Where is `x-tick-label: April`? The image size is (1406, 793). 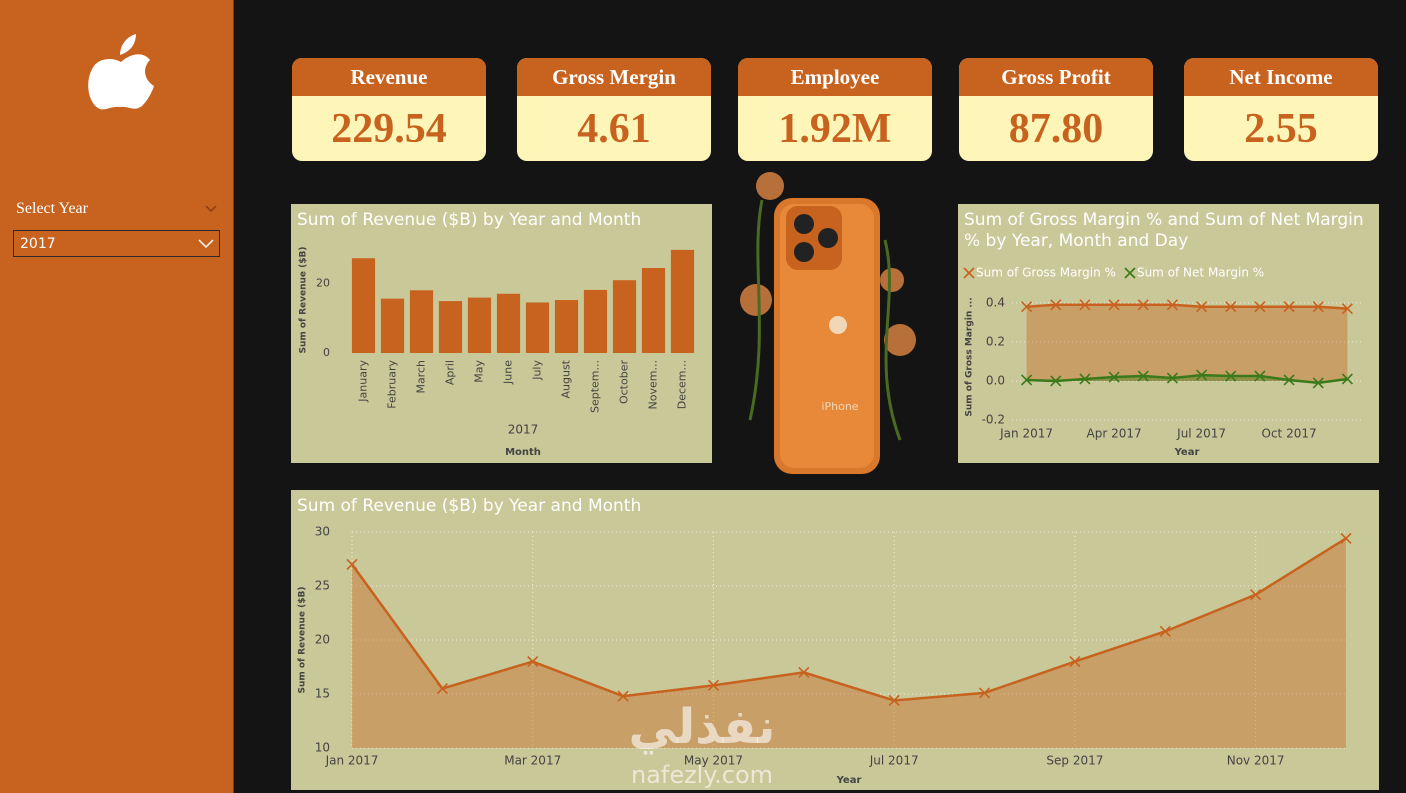 x-tick-label: April is located at coordinates (450, 372).